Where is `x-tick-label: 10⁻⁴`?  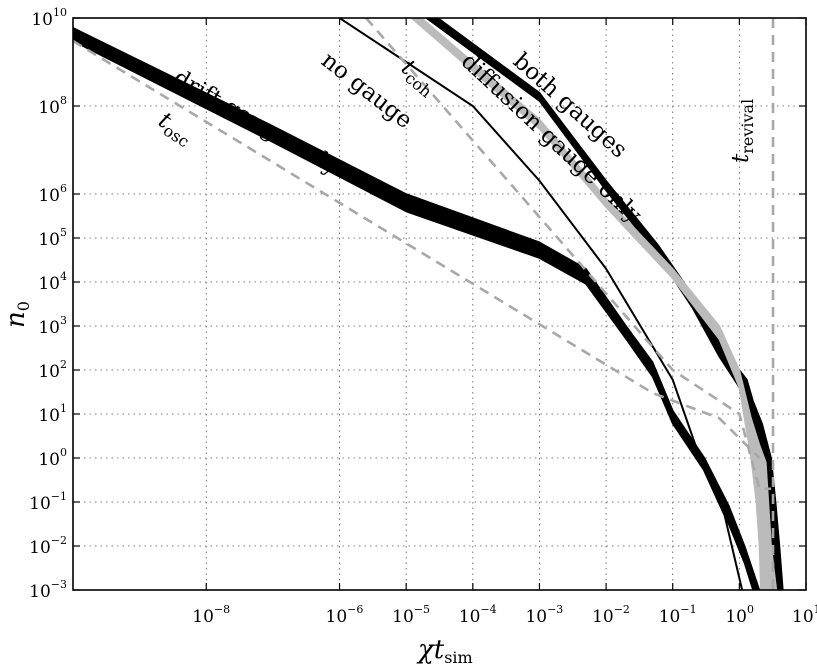 x-tick-label: 10⁻⁴ is located at coordinates (478, 615).